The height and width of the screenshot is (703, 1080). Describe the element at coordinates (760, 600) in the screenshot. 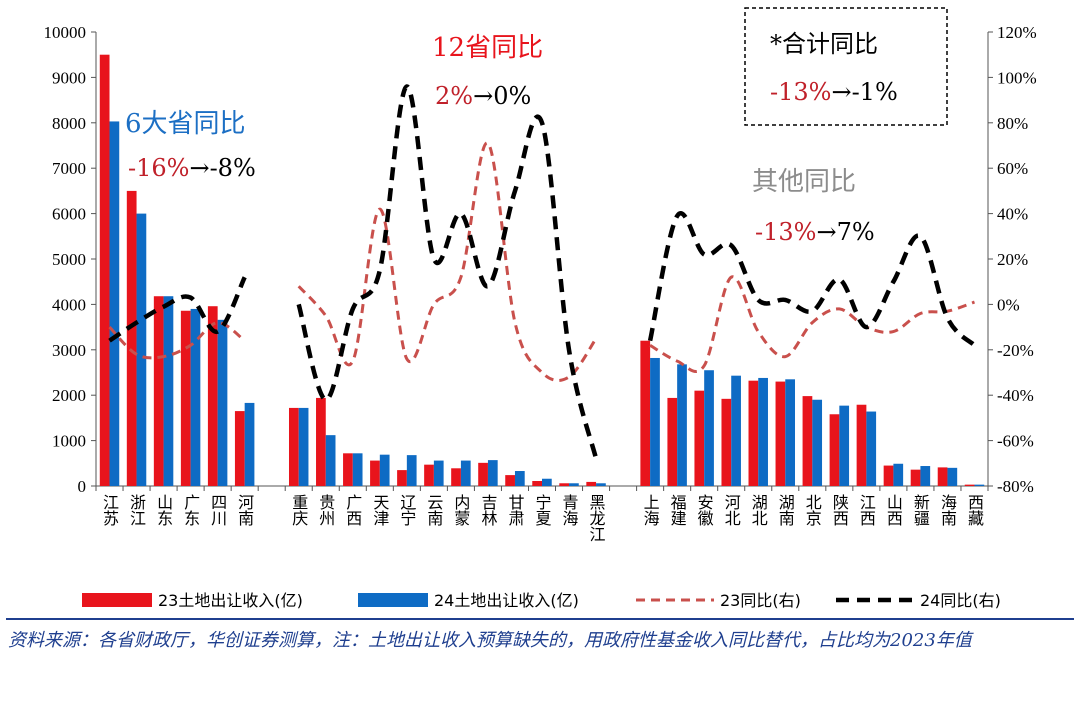

I see `legend-label: 23同比(右)` at that location.